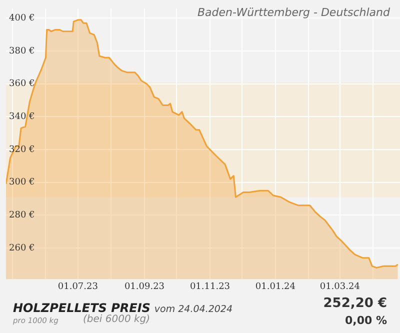 This screenshot has height=333, width=400. Describe the element at coordinates (22, 19) in the screenshot. I see `y-tick-label: 400 €` at that location.